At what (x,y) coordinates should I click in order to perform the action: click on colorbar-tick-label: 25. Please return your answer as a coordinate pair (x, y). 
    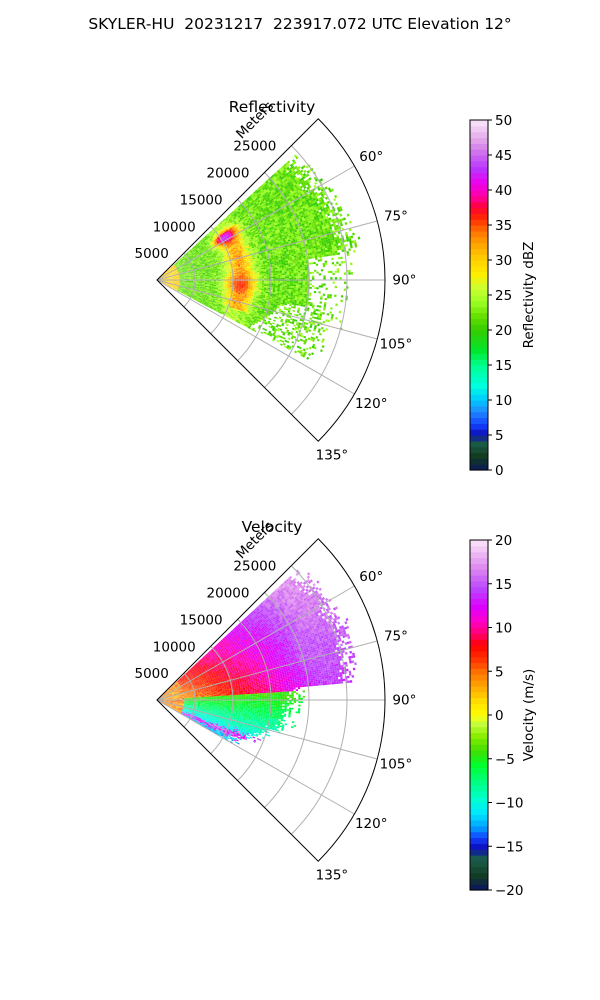
    Looking at the image, I should click on (503, 296).